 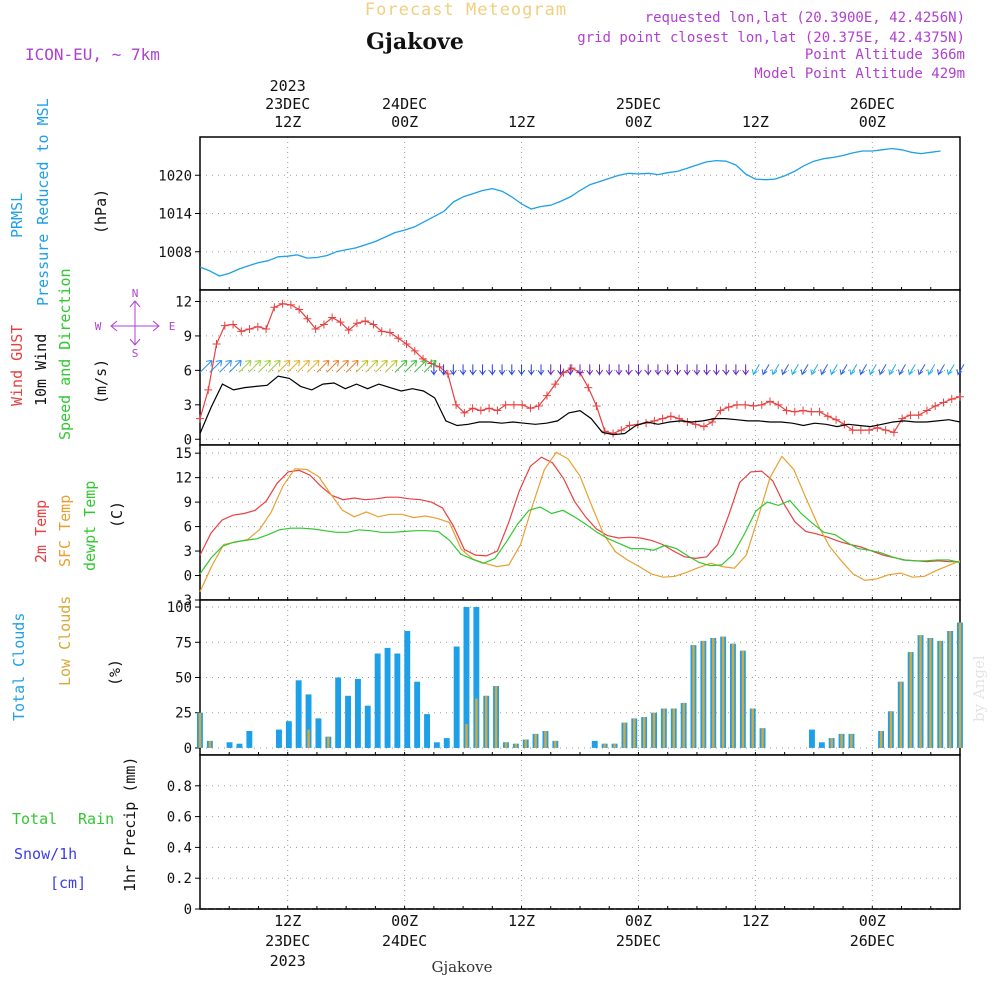 I want to click on bottom-time-label: 26DEC, so click(x=872, y=941).